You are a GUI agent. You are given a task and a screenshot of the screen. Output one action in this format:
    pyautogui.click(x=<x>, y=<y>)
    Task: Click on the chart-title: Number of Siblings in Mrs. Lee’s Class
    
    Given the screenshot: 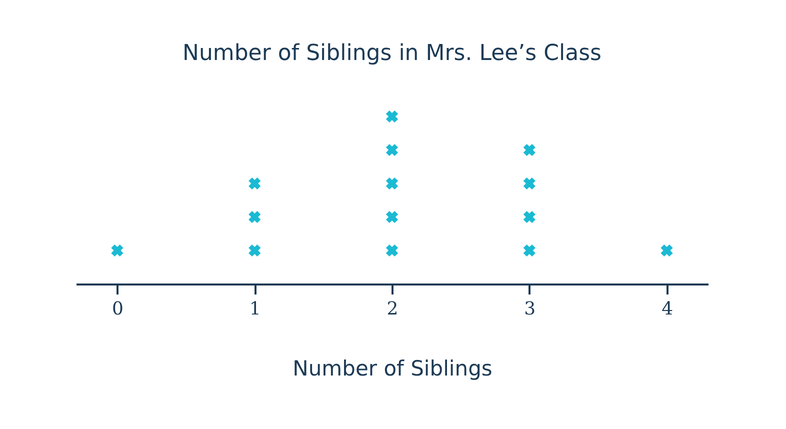 What is the action you would take?
    pyautogui.click(x=392, y=53)
    